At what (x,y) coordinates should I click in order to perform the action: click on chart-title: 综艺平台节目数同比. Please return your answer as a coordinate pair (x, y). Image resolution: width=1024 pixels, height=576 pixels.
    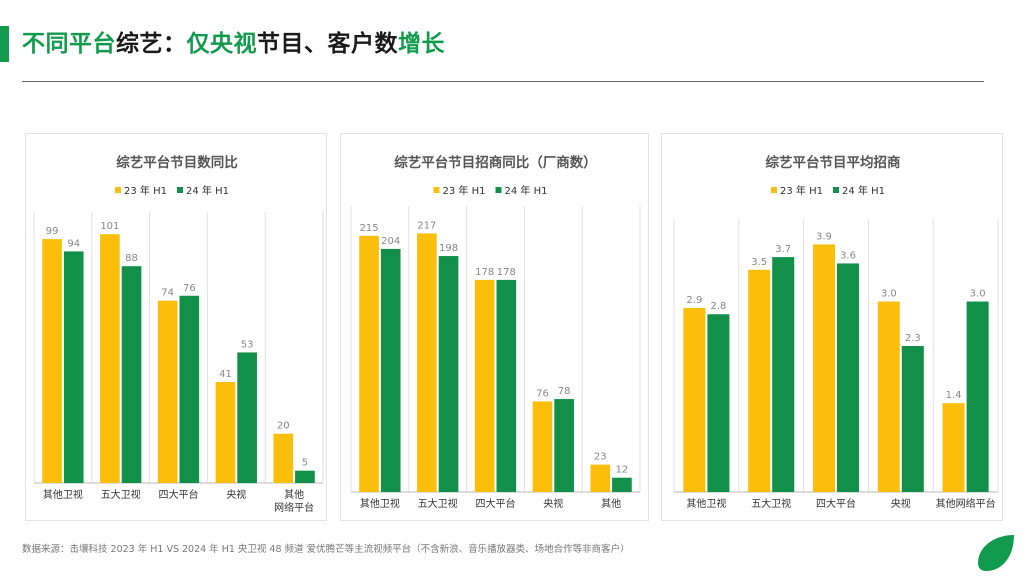
    Looking at the image, I should click on (177, 162).